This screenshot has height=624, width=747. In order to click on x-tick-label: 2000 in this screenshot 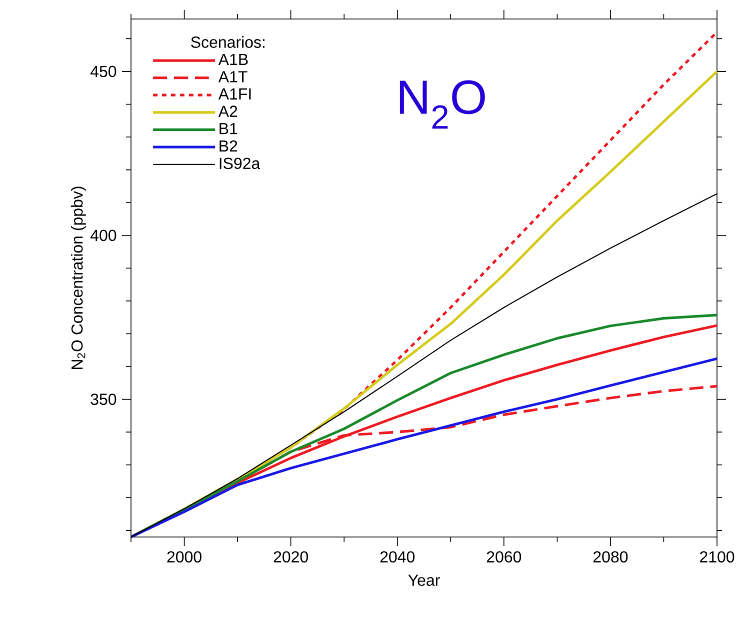, I will do `click(184, 557)`.